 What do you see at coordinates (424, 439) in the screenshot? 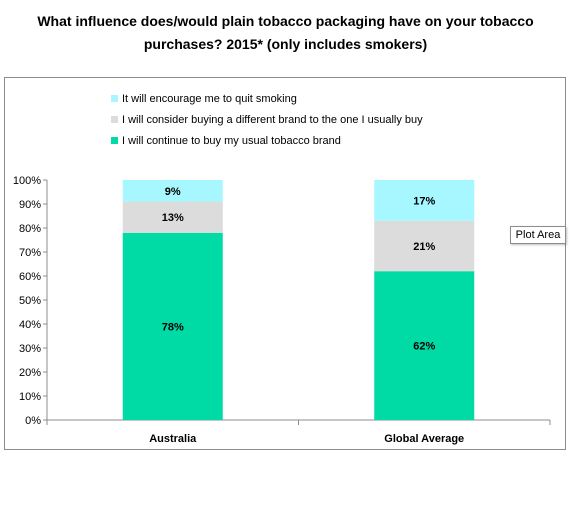
I see `x-category-label-global-average: Global Average` at bounding box center [424, 439].